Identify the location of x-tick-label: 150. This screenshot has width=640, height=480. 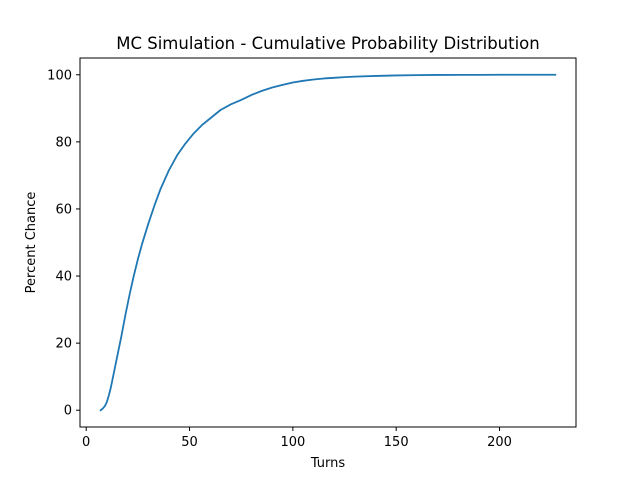
(396, 442).